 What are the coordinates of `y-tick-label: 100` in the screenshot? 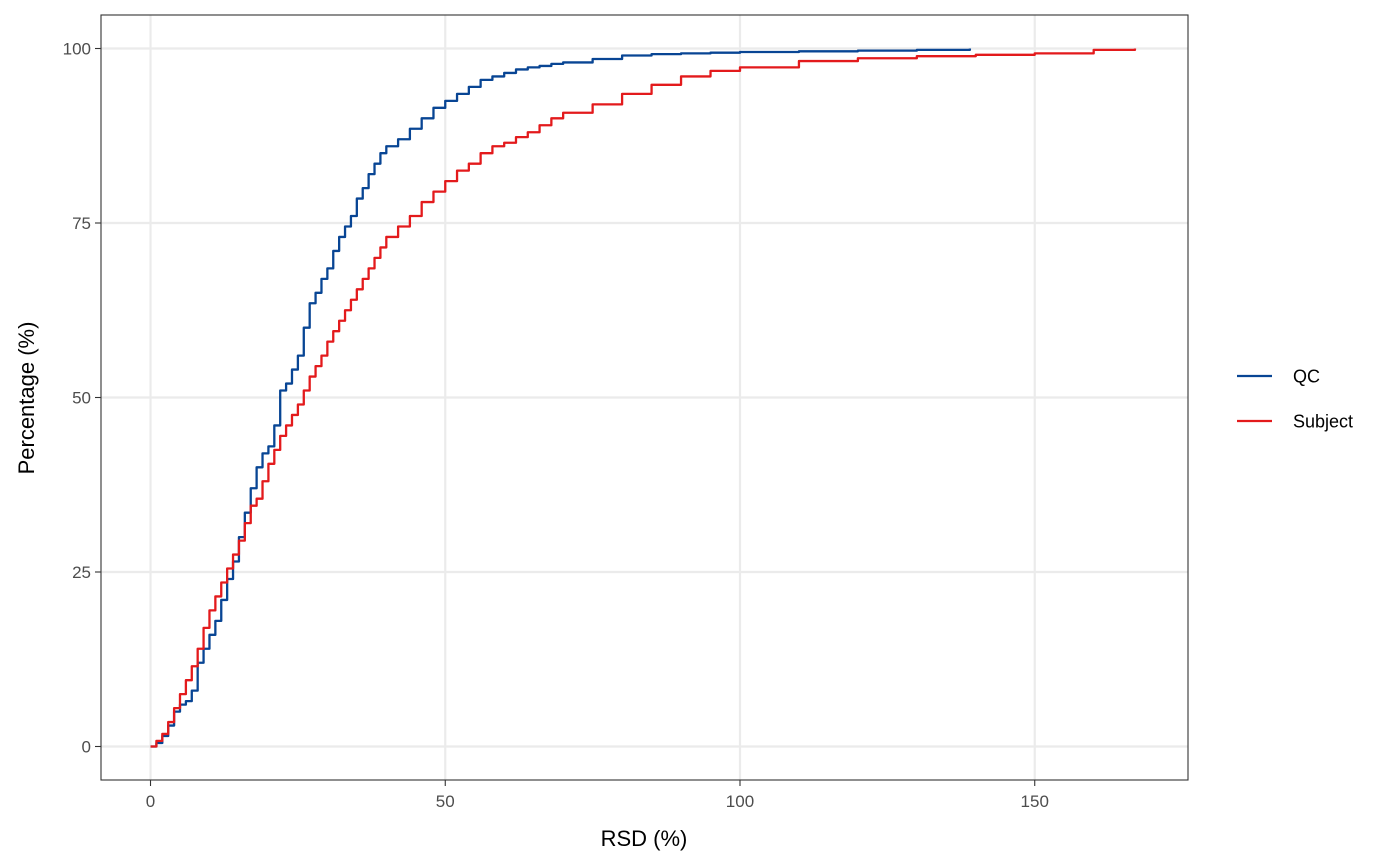 It's located at (77, 49).